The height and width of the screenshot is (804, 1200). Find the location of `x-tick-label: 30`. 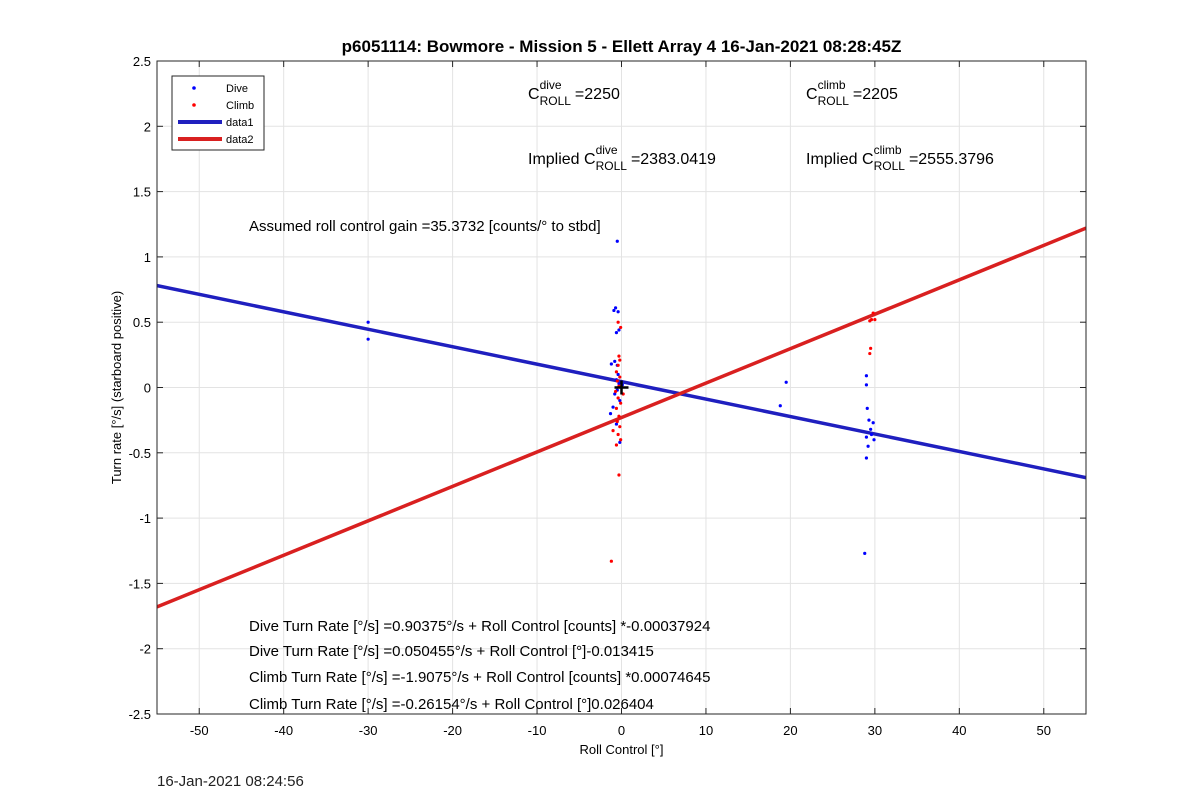

x-tick-label: 30 is located at coordinates (875, 730).